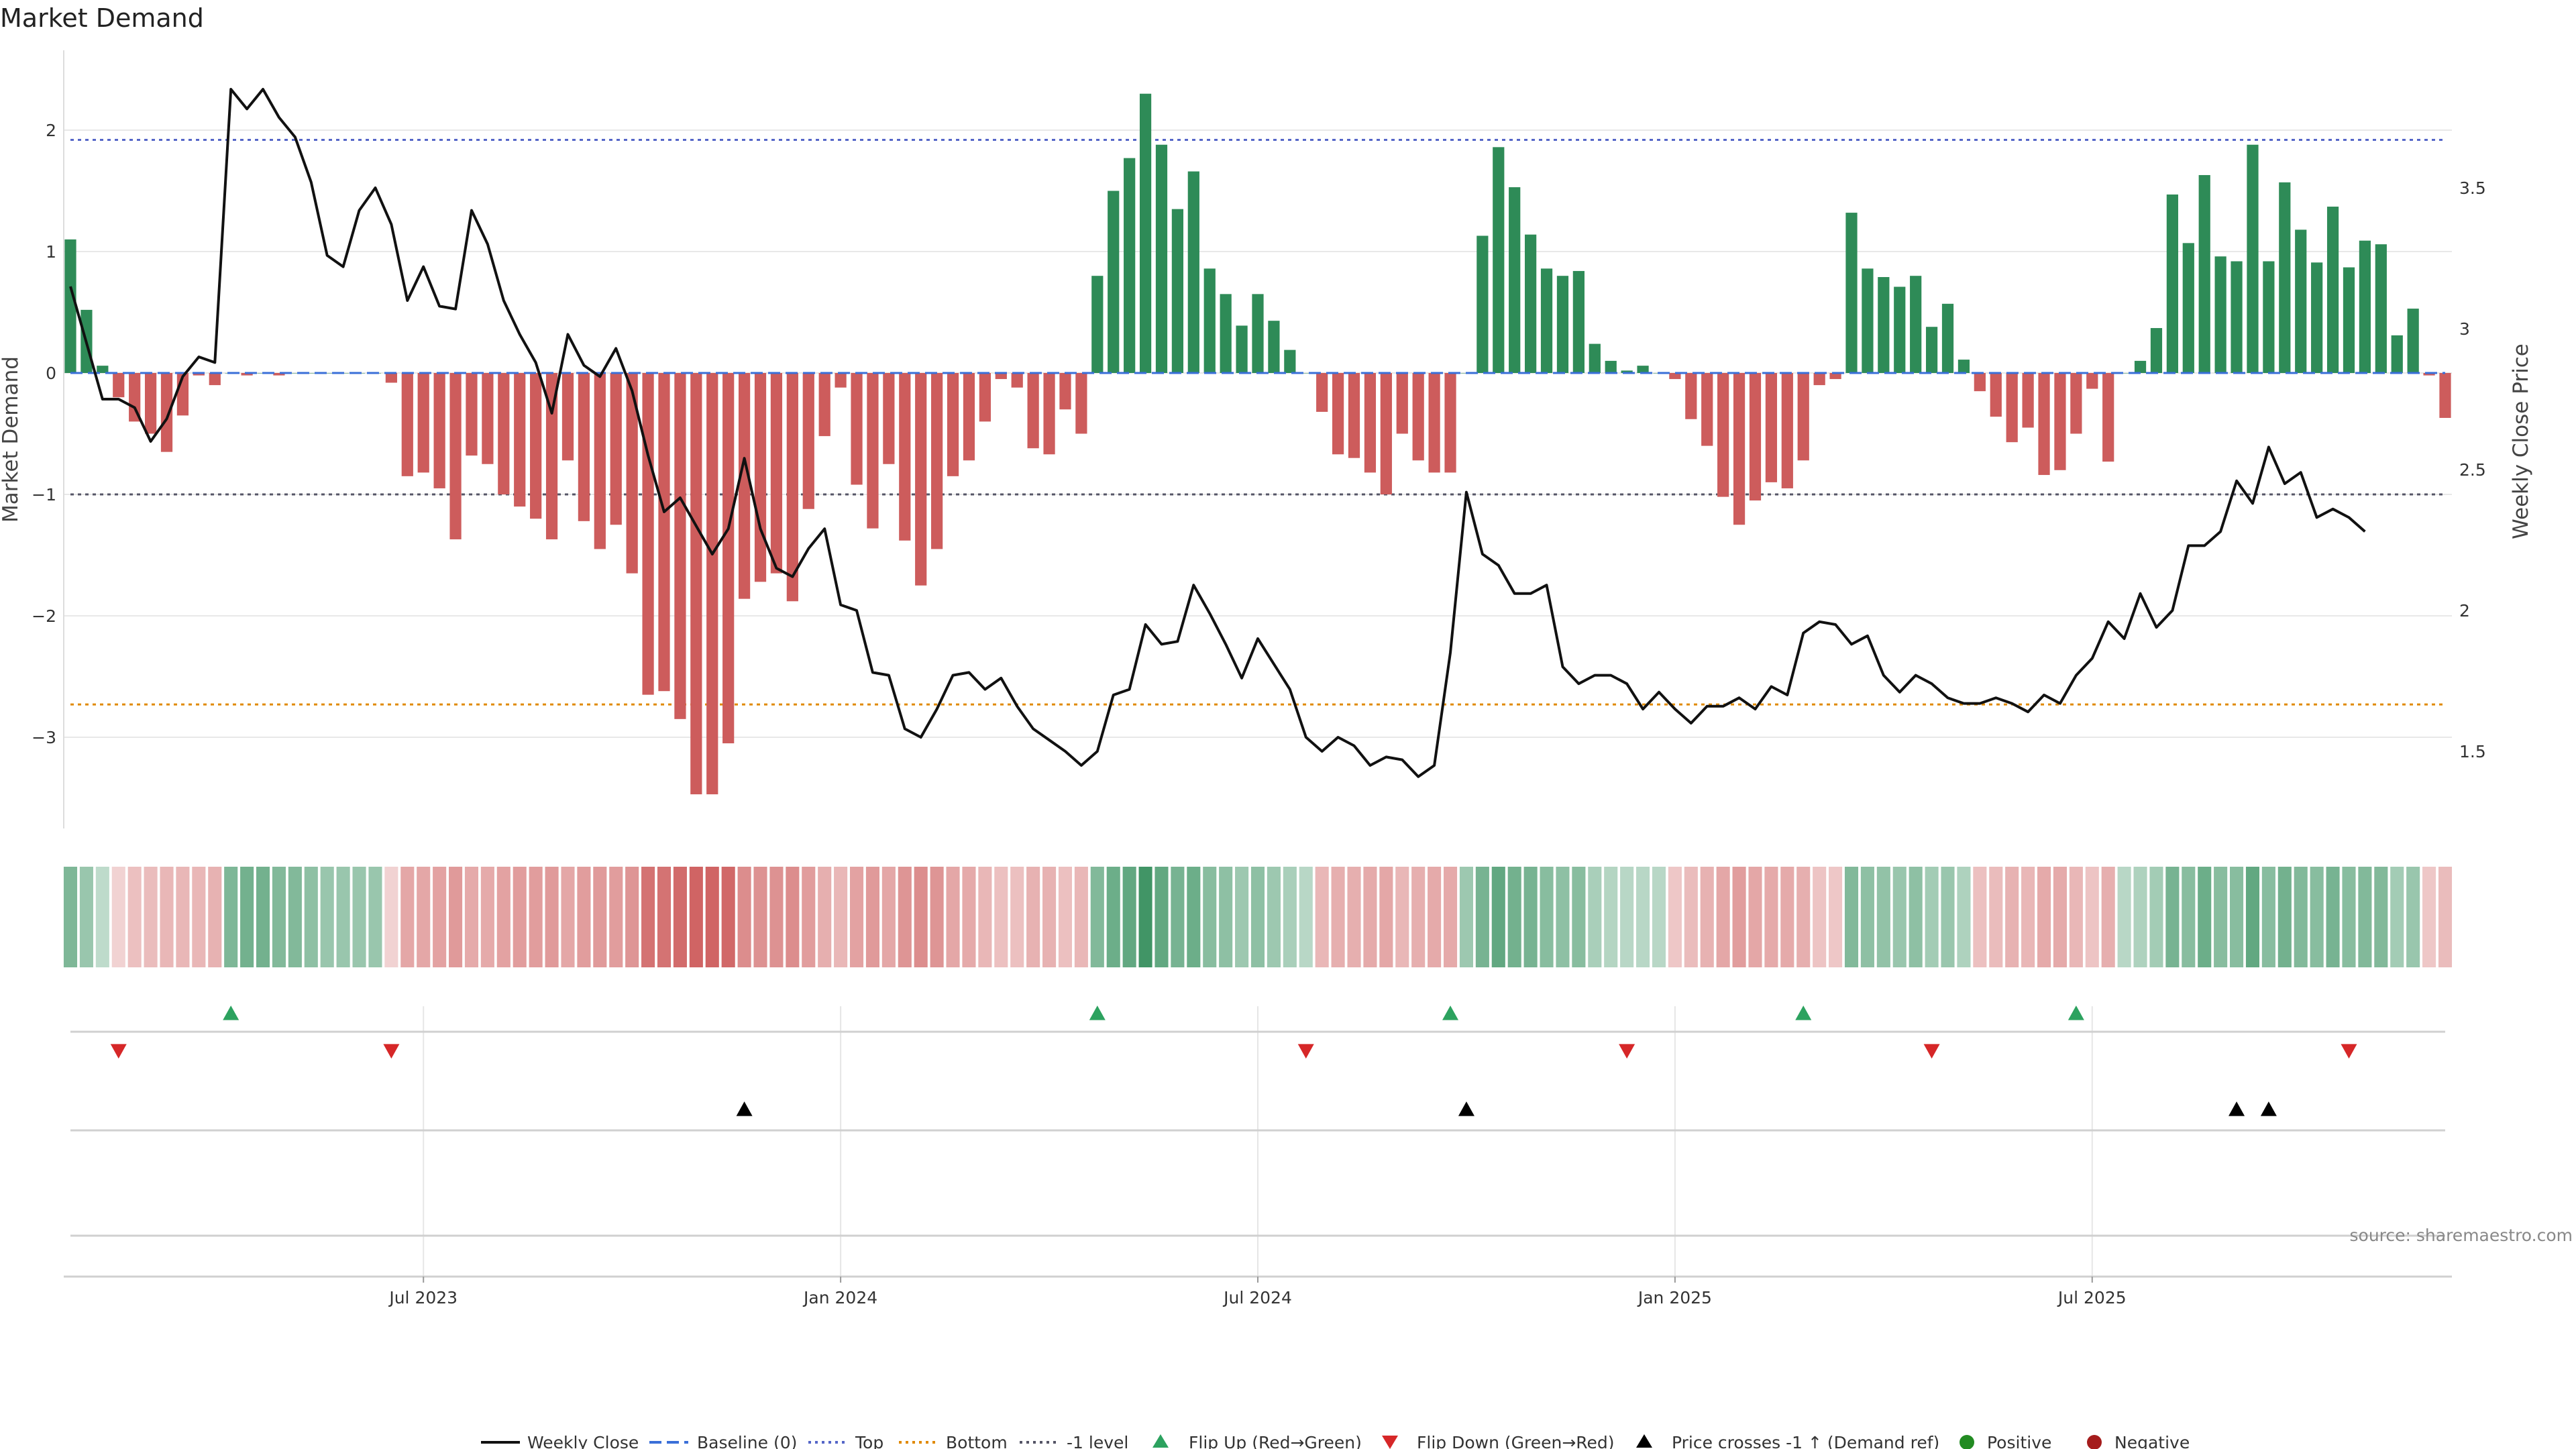 This screenshot has height=1449, width=2576. What do you see at coordinates (44, 616) in the screenshot?
I see `left-y-tick-label: −2` at bounding box center [44, 616].